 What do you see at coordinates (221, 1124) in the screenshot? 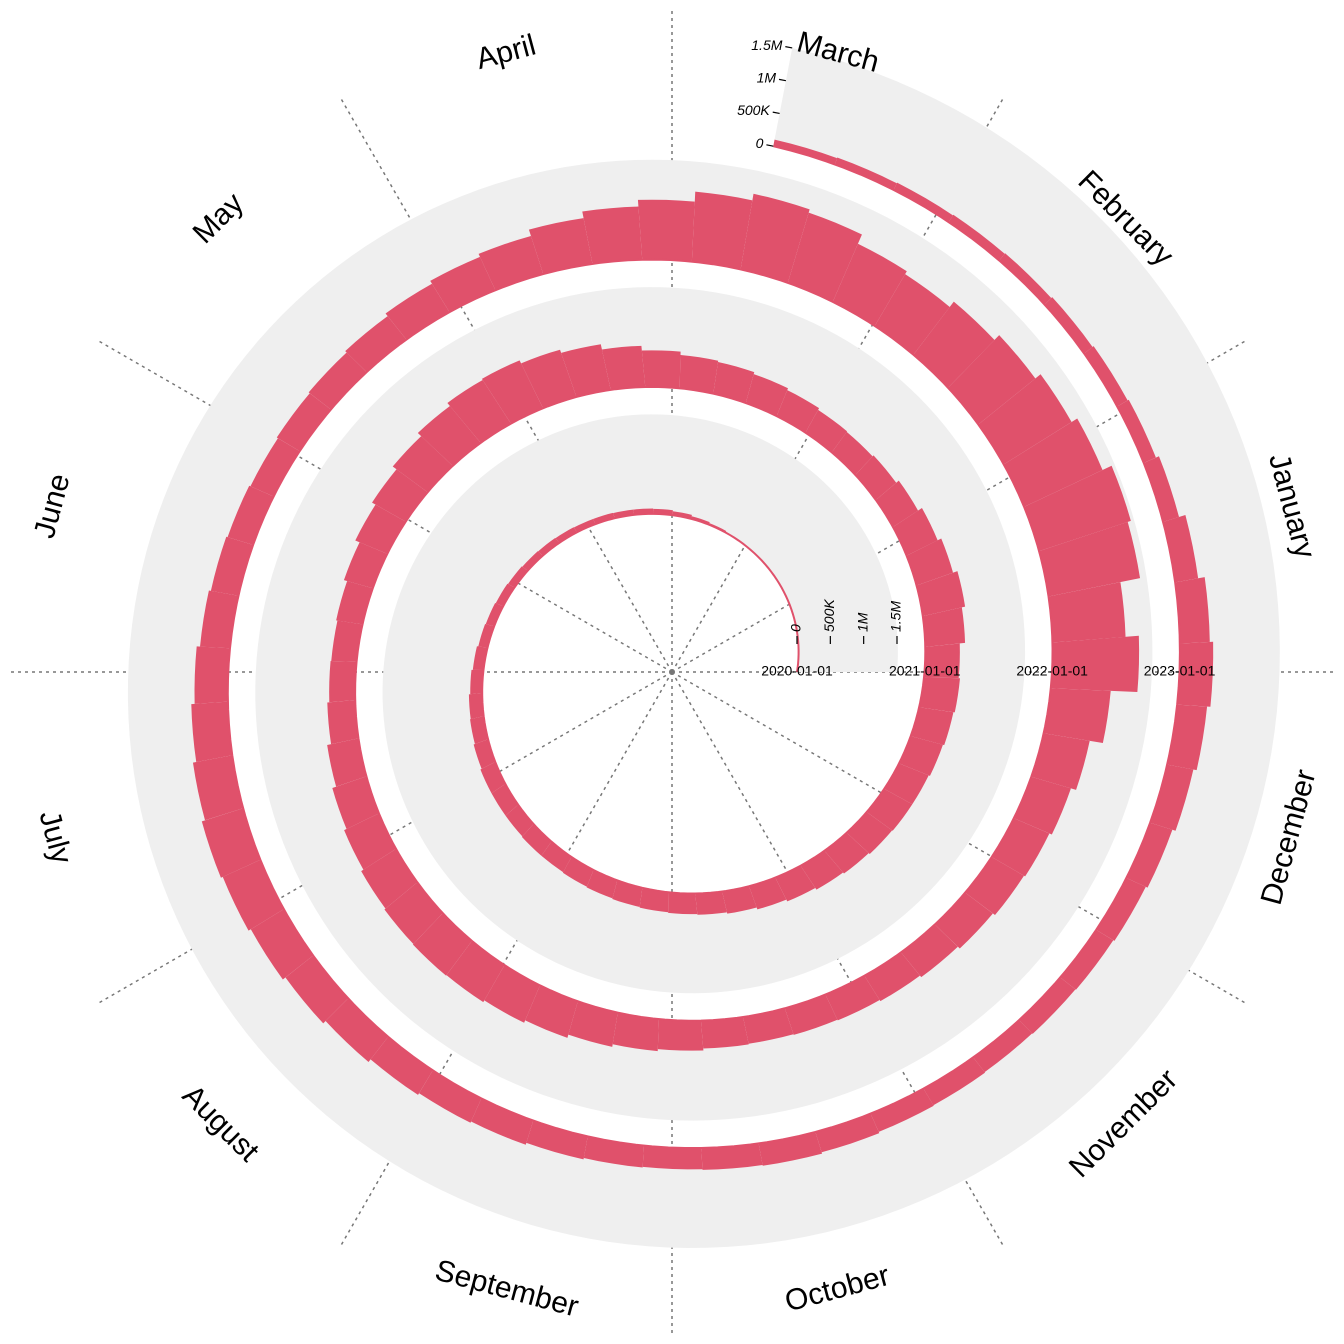
I see `month-label: August` at bounding box center [221, 1124].